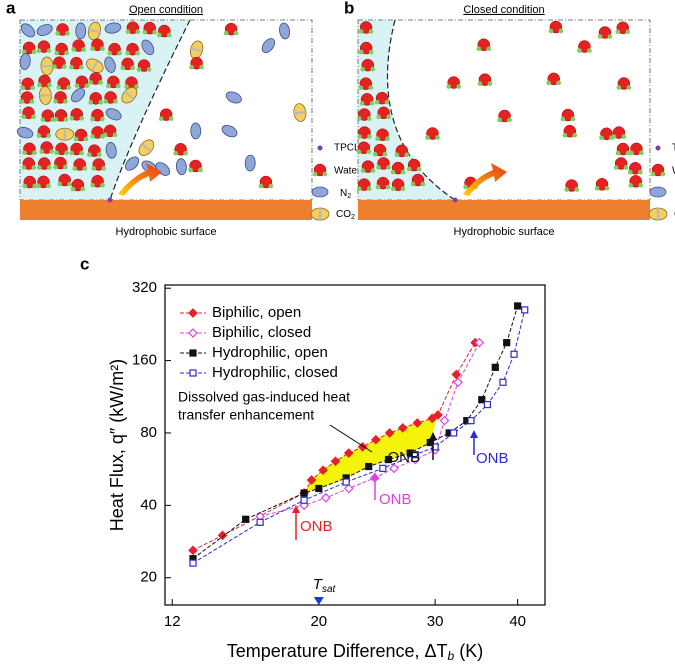 The width and height of the screenshot is (675, 670). I want to click on tsat-marker, so click(318, 601).